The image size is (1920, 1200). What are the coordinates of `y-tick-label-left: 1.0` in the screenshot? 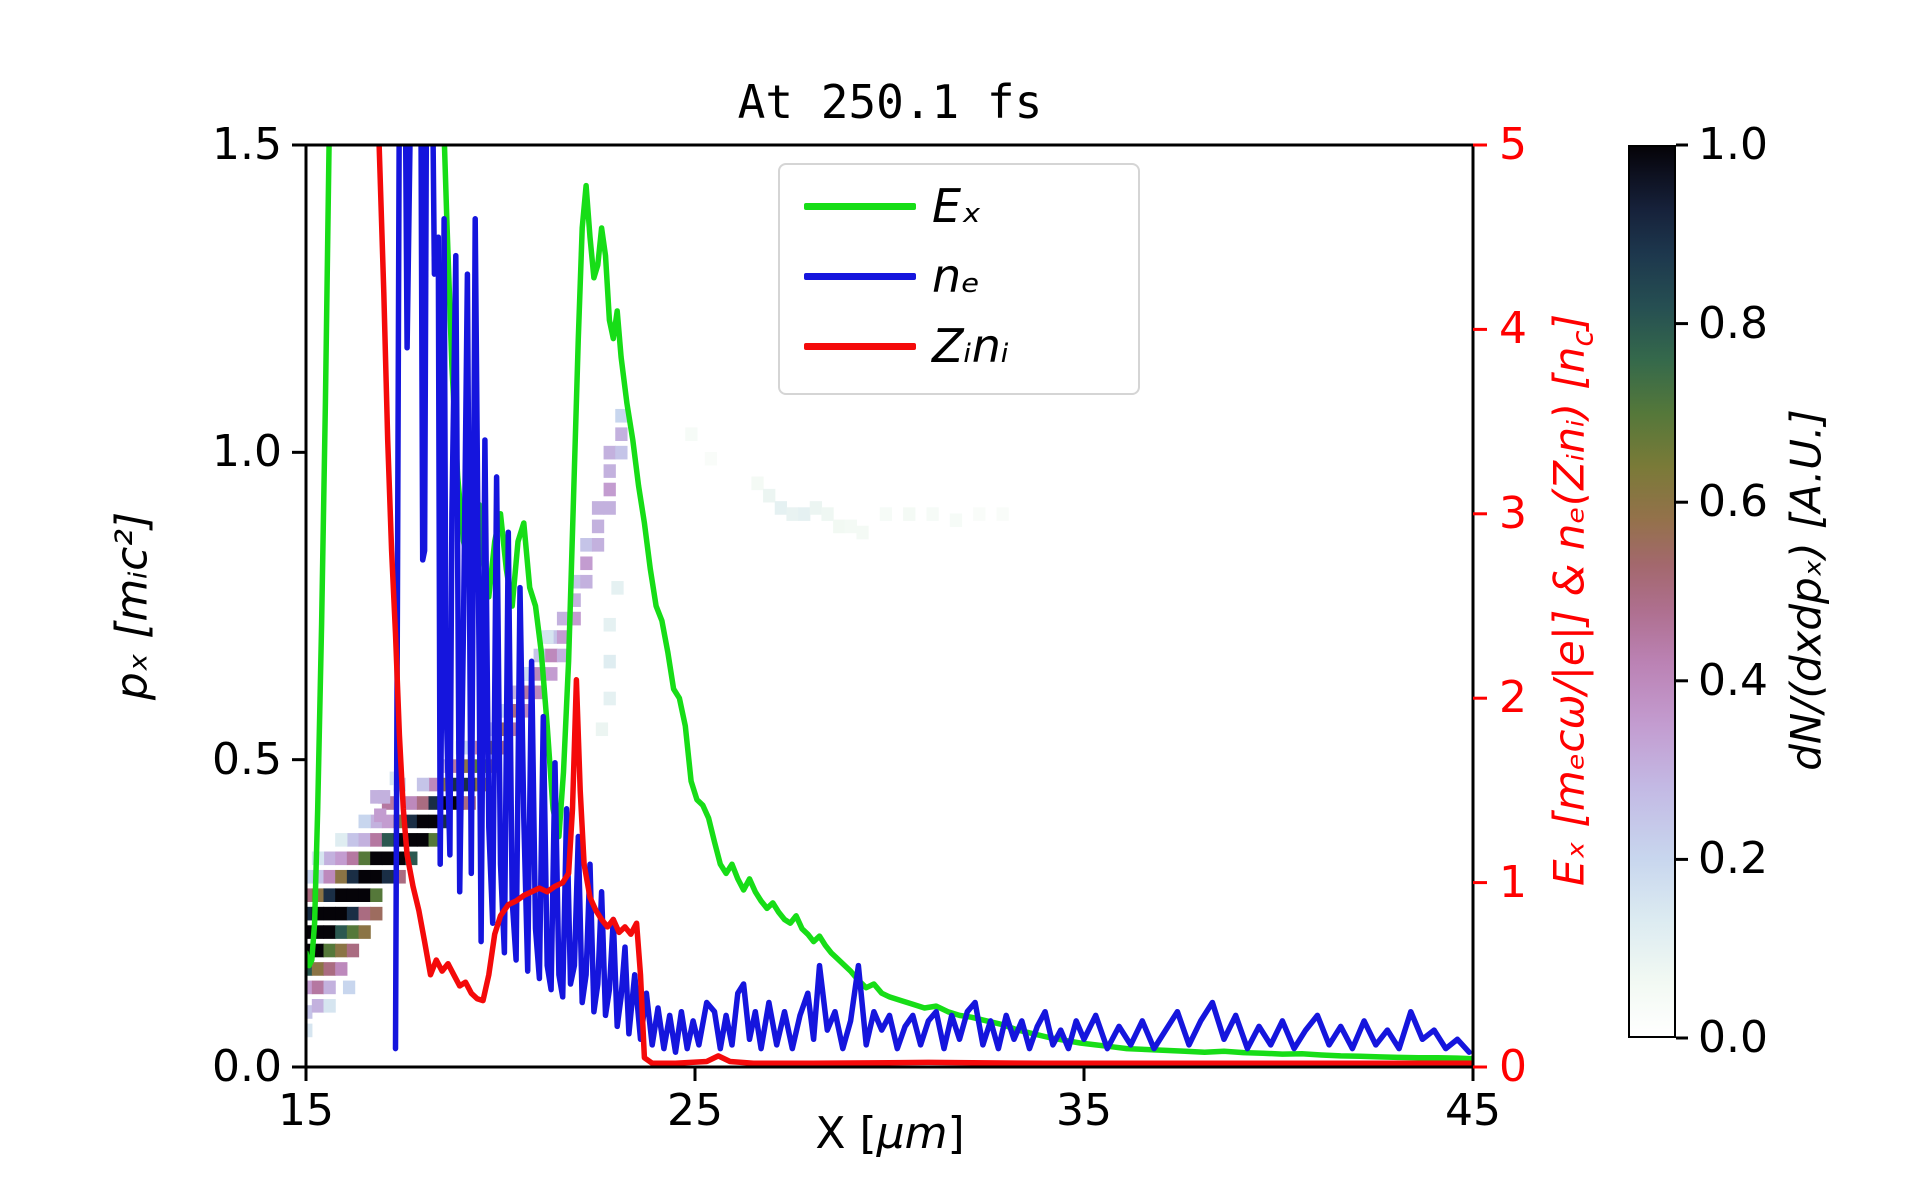 It's located at (247, 452).